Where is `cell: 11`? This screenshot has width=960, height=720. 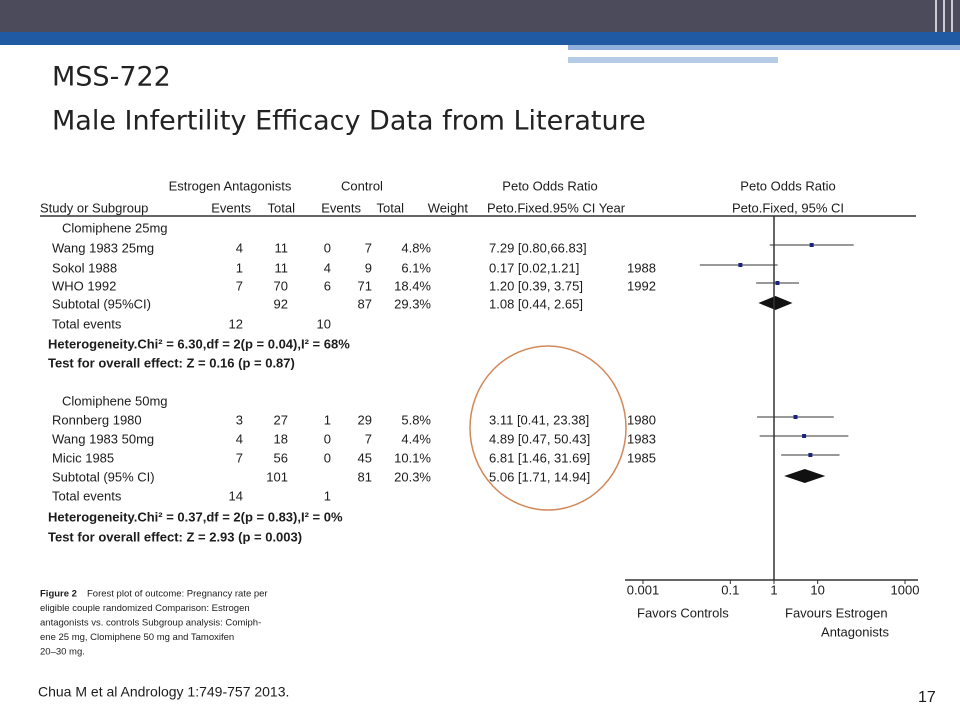 cell: 11 is located at coordinates (282, 247).